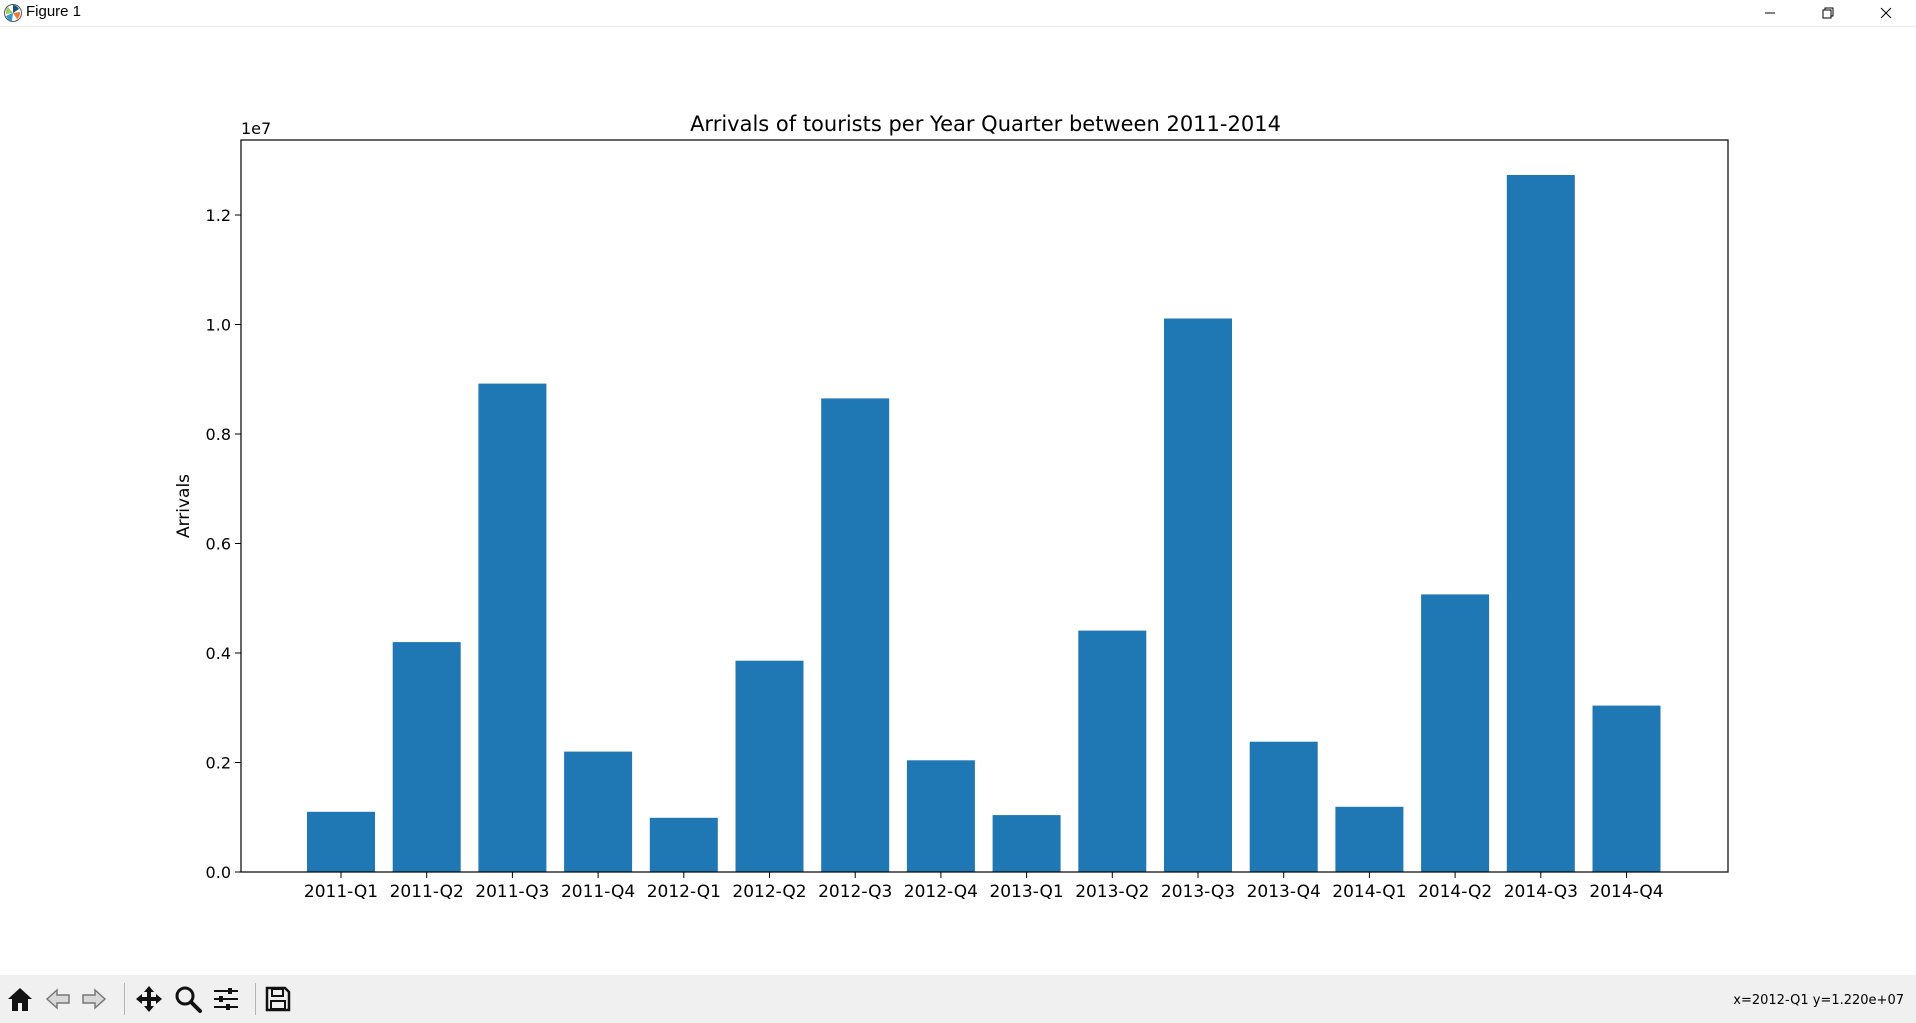  I want to click on pan-icon, so click(149, 999).